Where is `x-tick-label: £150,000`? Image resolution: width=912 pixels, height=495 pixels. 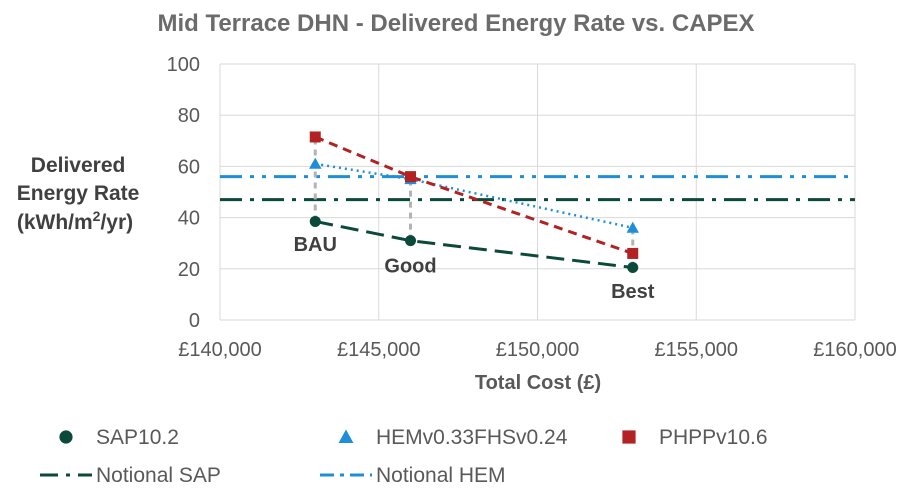 x-tick-label: £150,000 is located at coordinates (537, 350).